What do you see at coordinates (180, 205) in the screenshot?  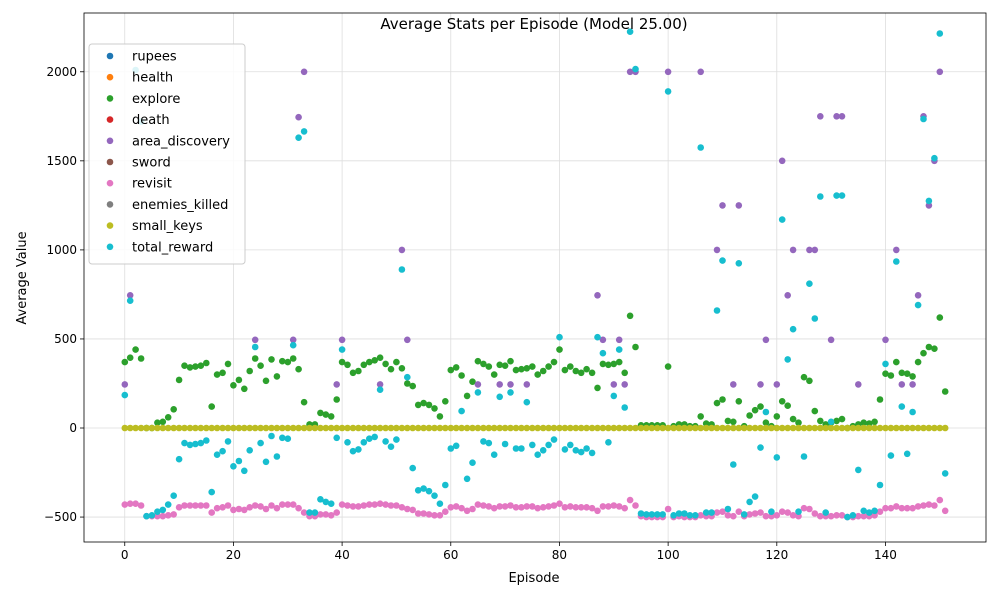 I see `legend-label: enemies_killed` at bounding box center [180, 205].